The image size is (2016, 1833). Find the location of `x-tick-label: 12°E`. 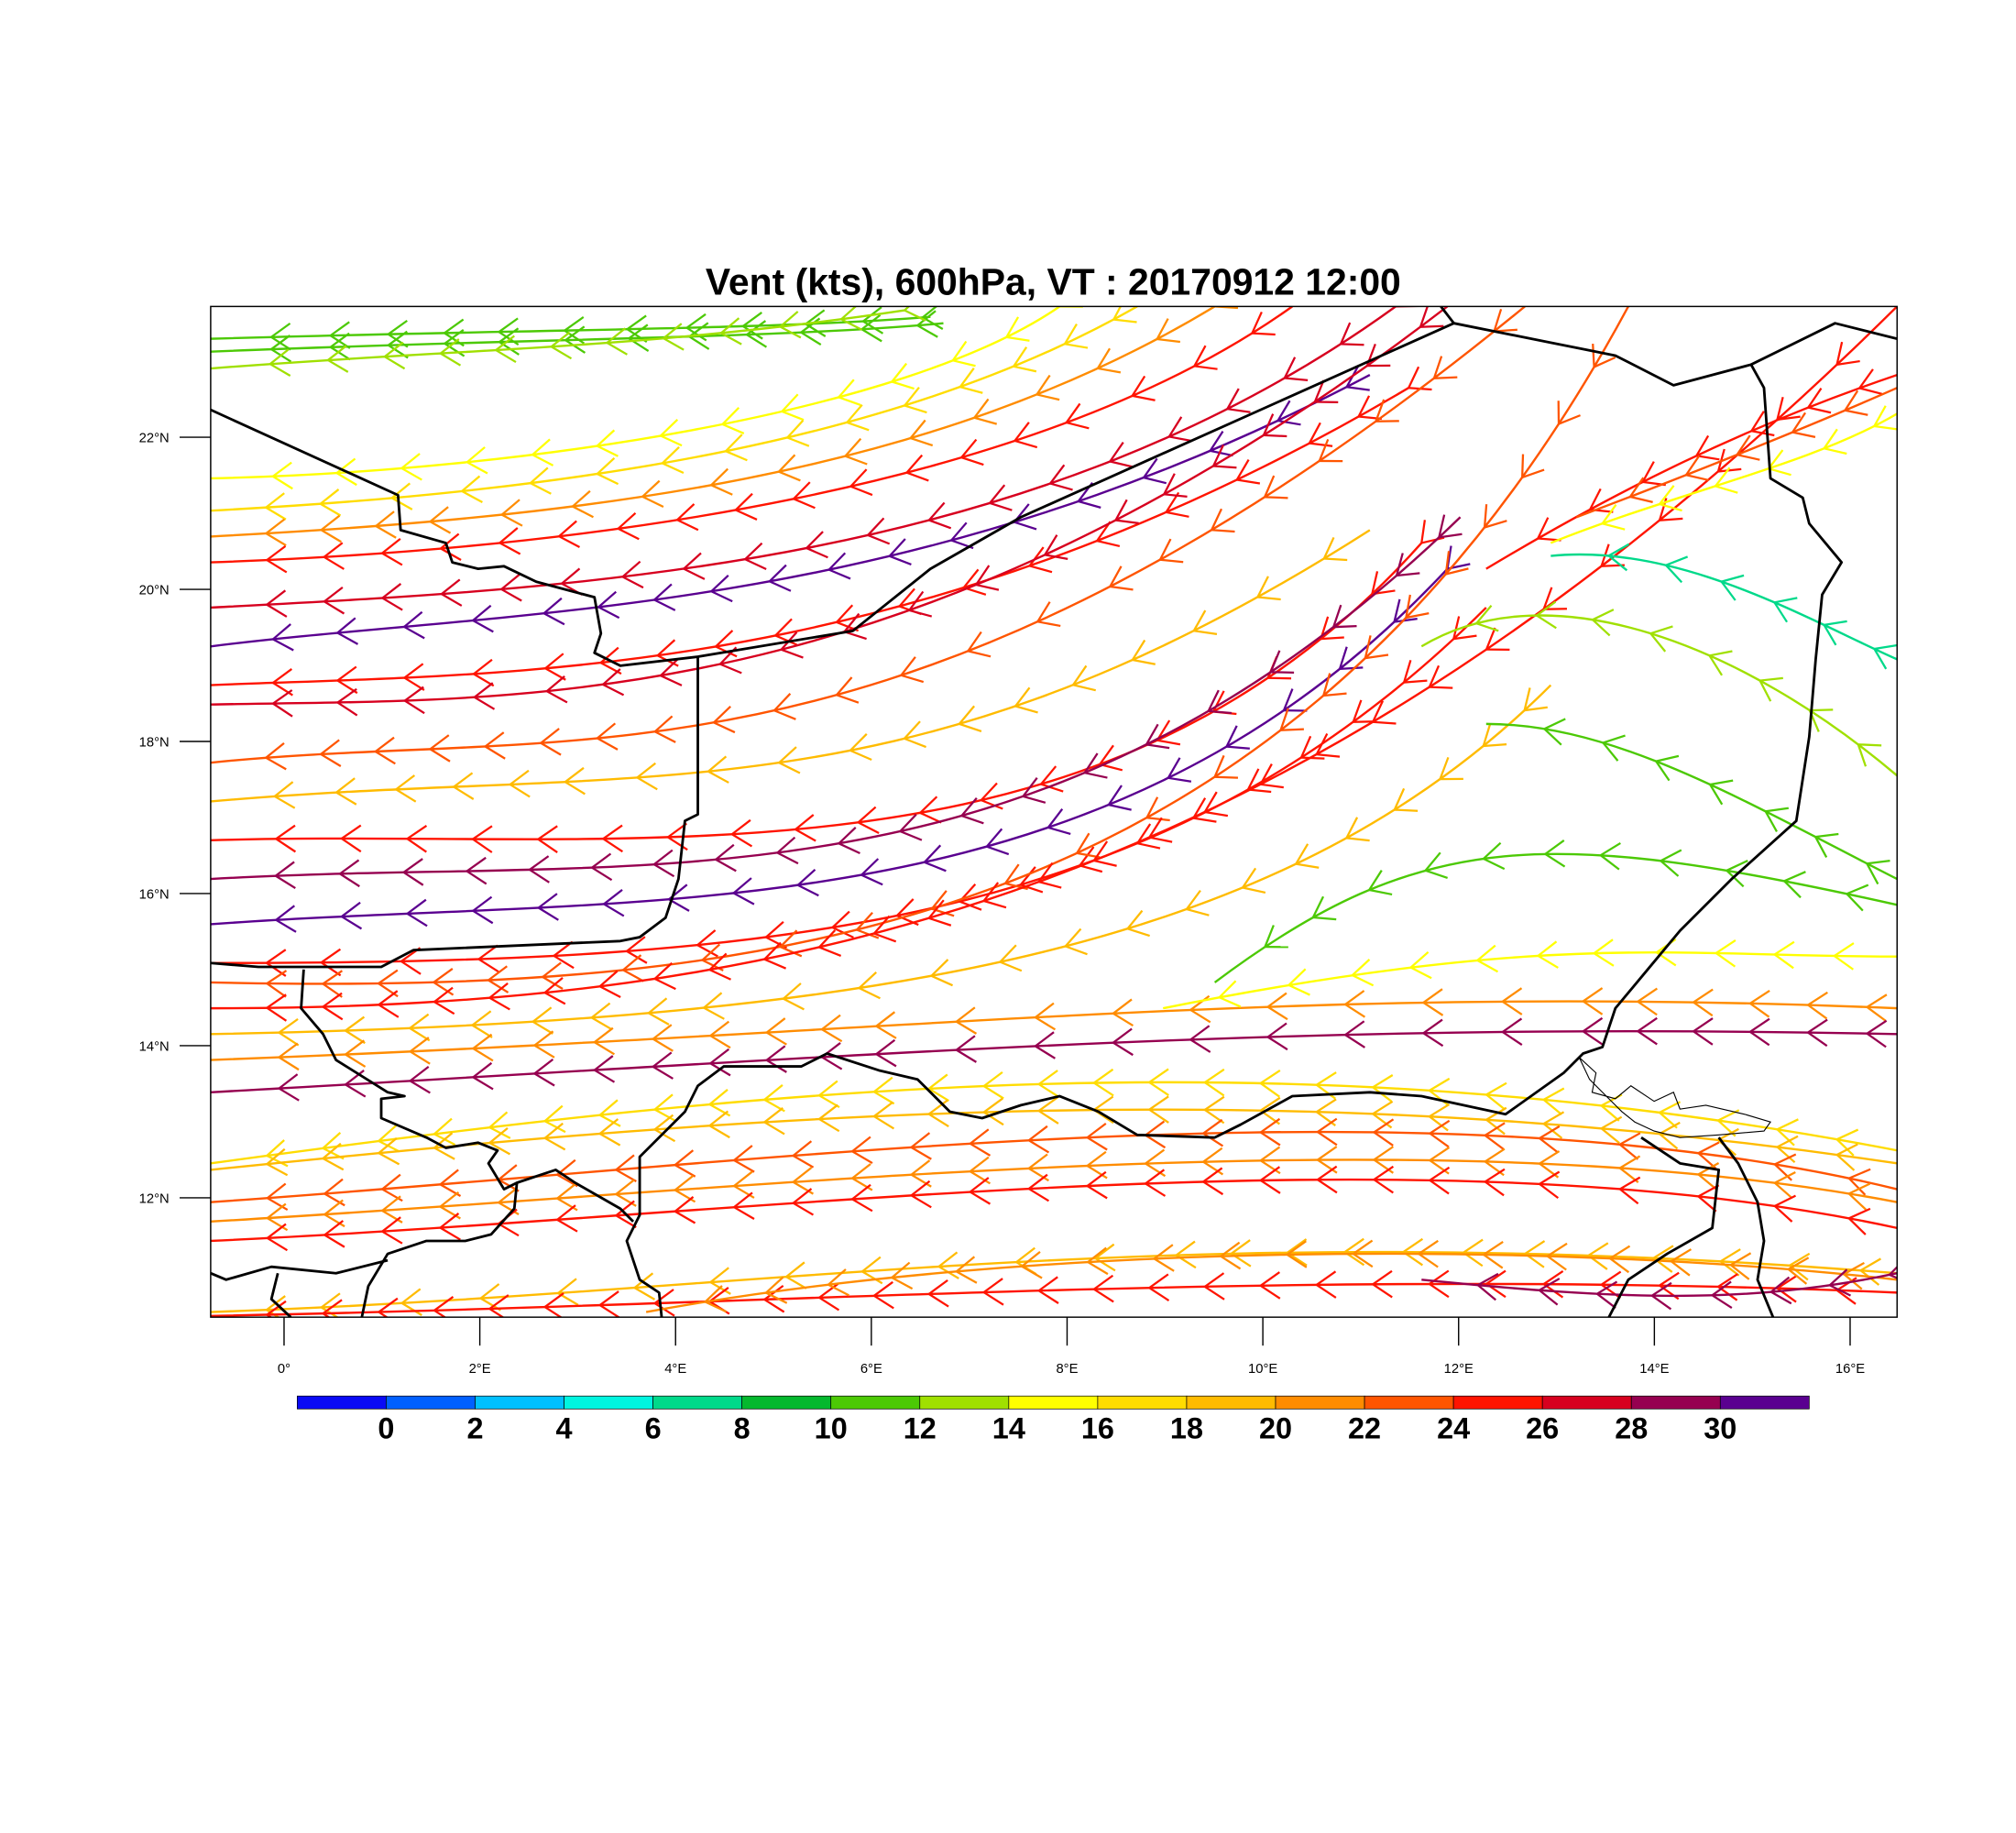

x-tick-label: 12°E is located at coordinates (1459, 1369).